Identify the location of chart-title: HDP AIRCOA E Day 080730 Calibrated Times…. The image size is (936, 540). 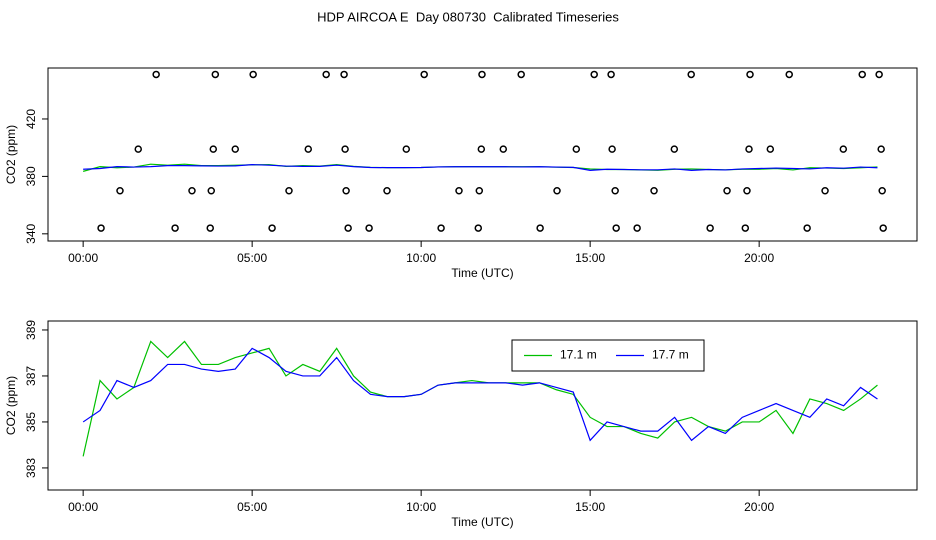
(468, 16).